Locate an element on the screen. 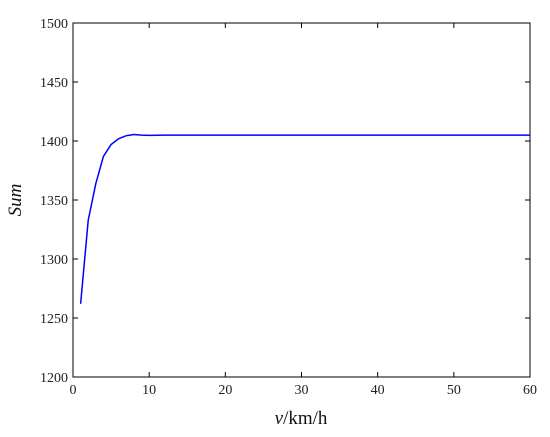  y-tick-label: 1400 is located at coordinates (54, 142).